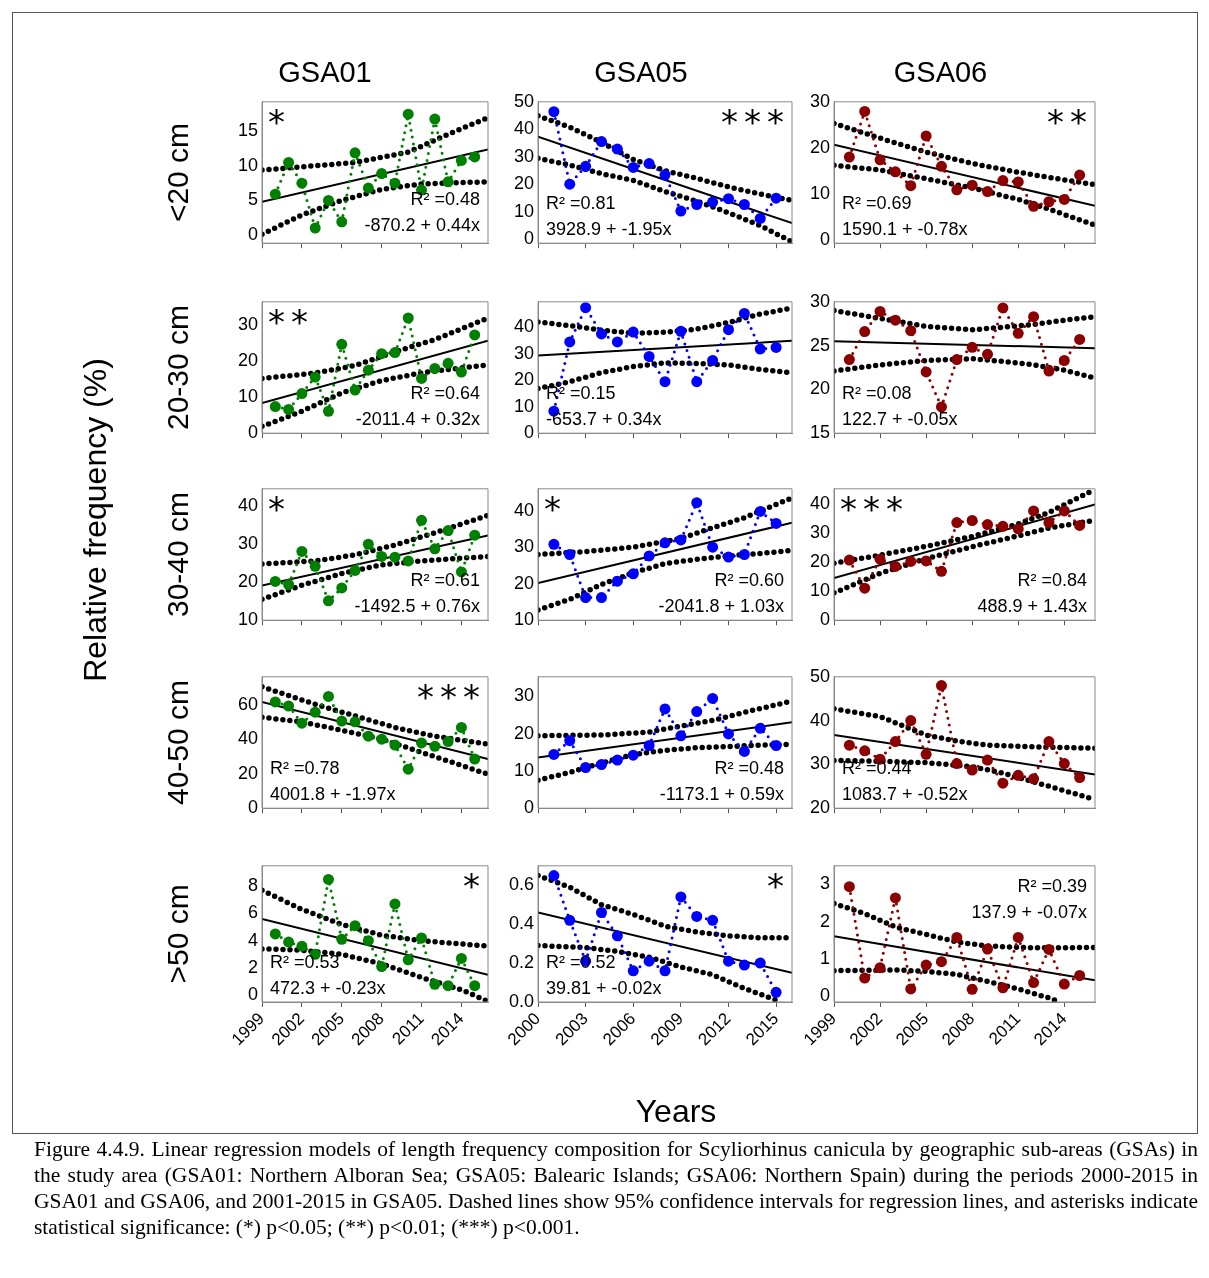 The width and height of the screenshot is (1209, 1278). Describe the element at coordinates (305, 768) in the screenshot. I see `annotation: R² =0.78` at that location.